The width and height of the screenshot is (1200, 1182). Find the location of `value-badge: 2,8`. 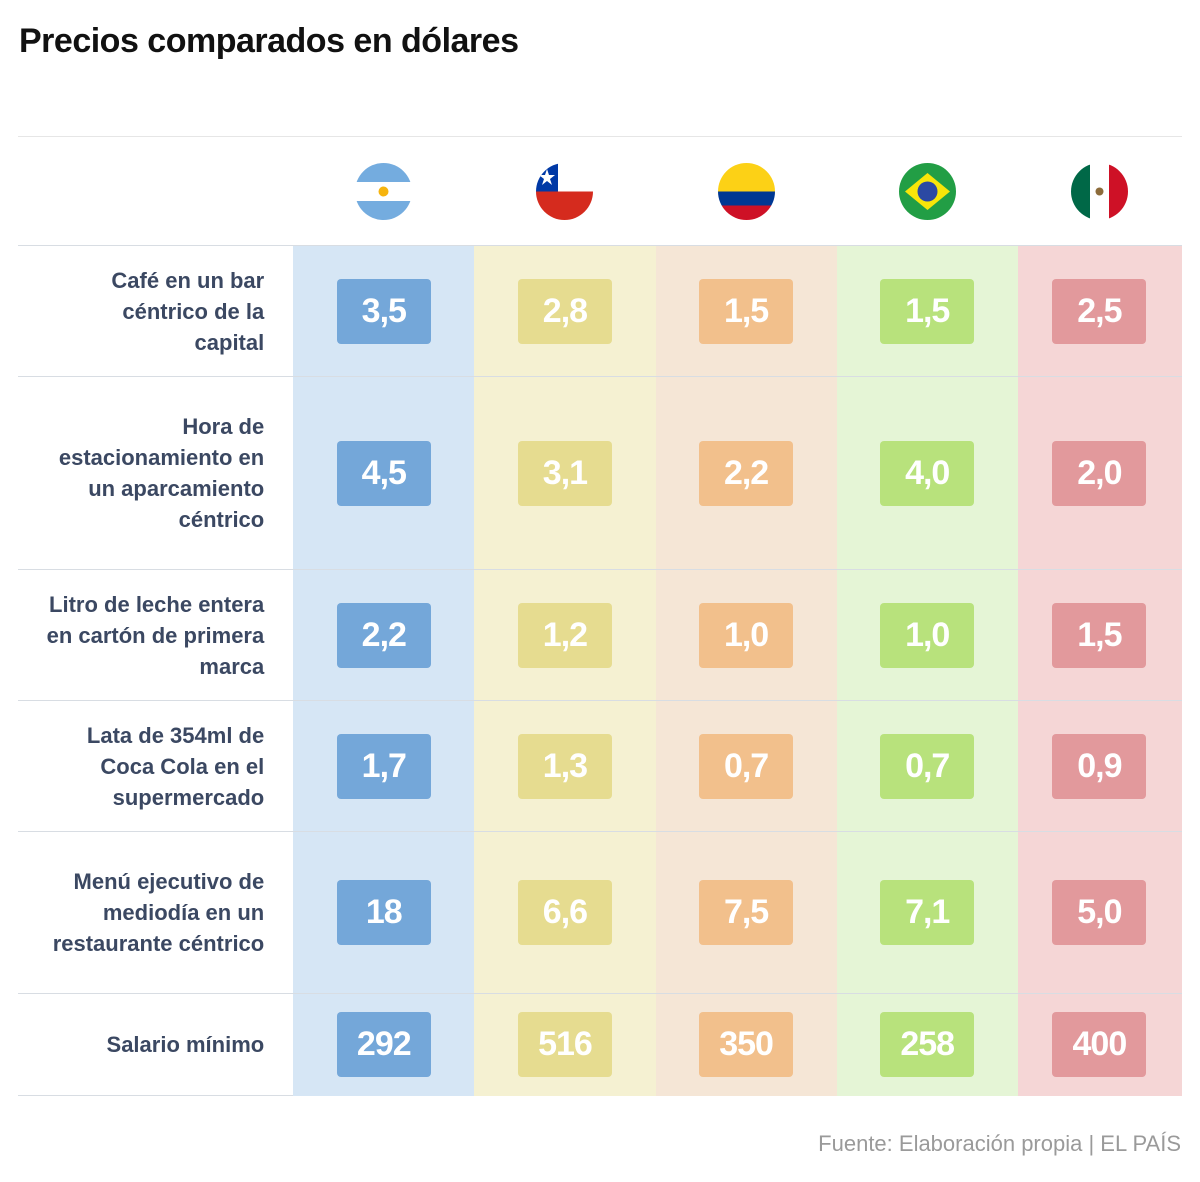

value-badge: 2,8 is located at coordinates (564, 311).